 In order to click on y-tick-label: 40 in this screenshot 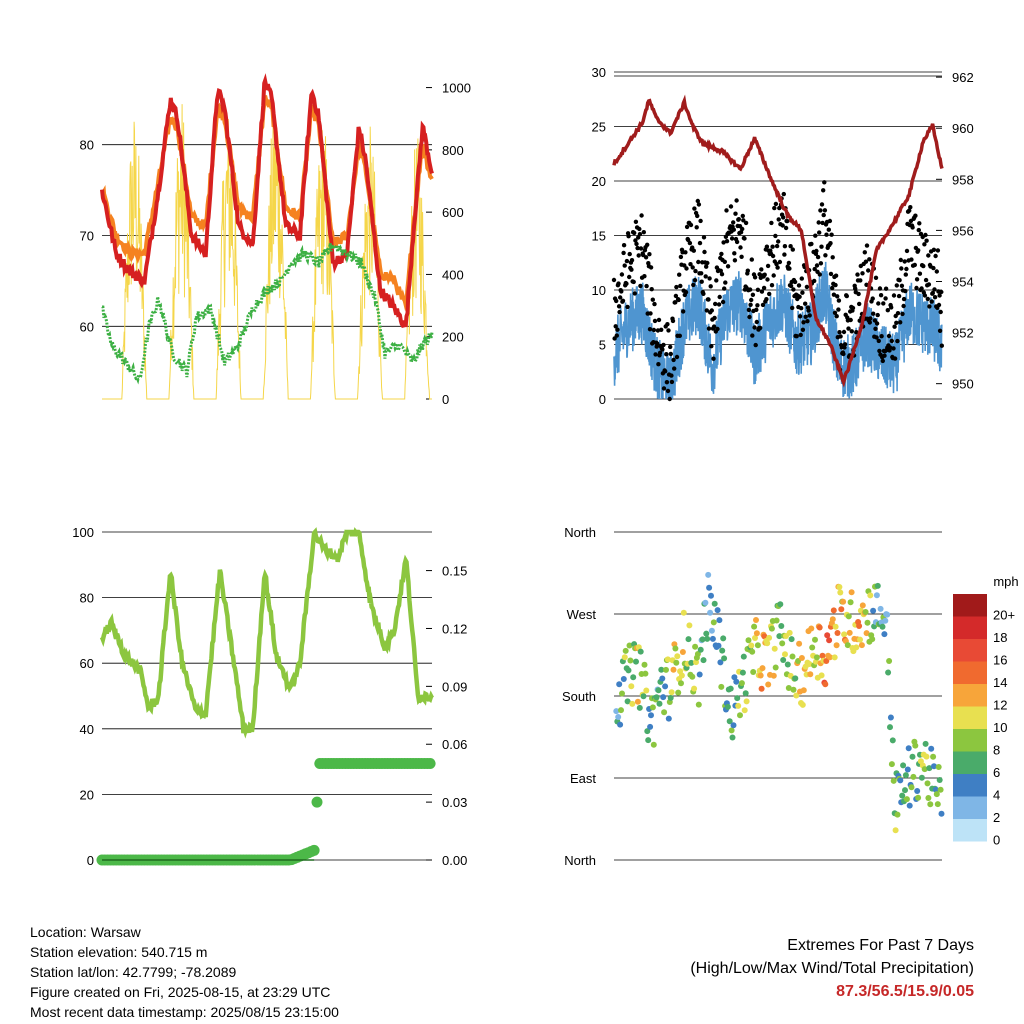, I will do `click(87, 729)`.